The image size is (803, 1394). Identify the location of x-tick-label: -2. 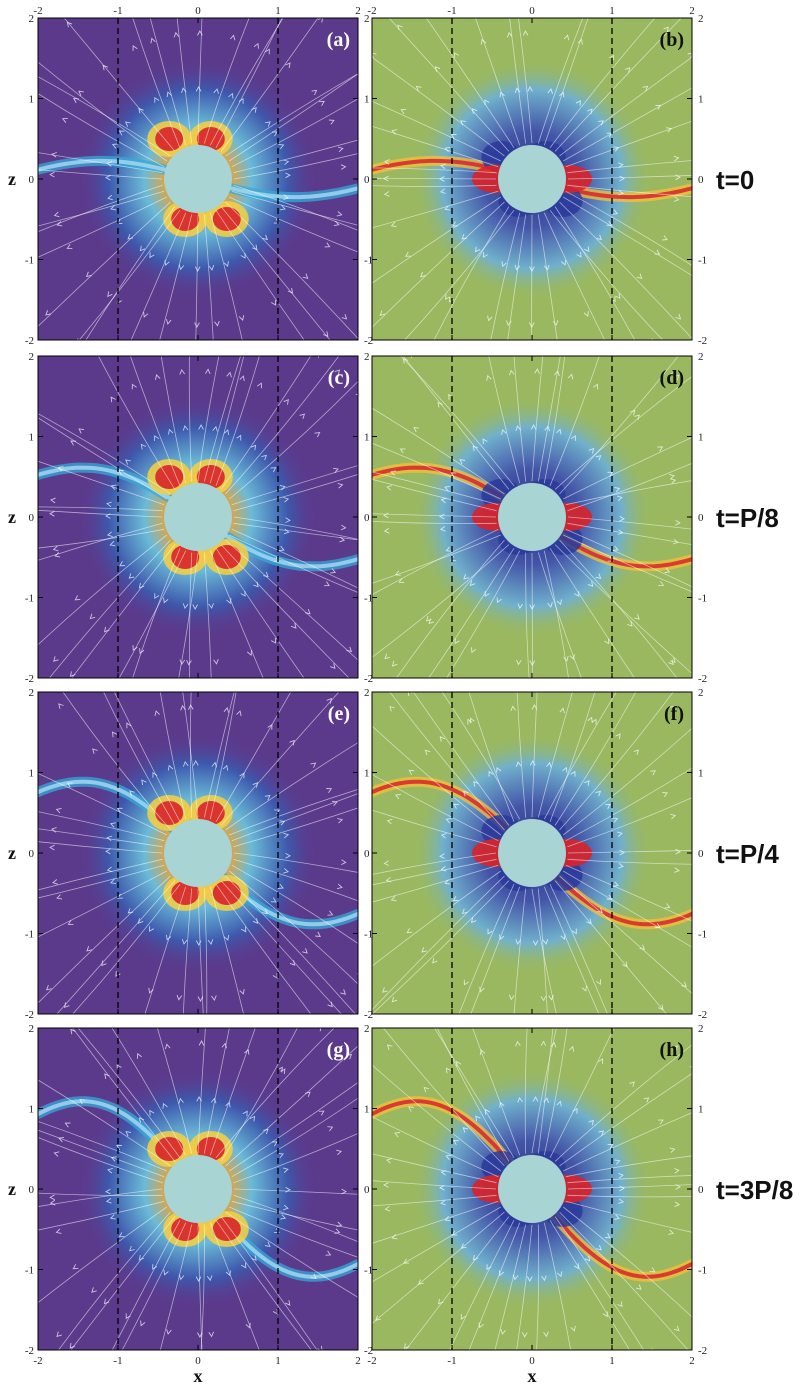
(371, 11).